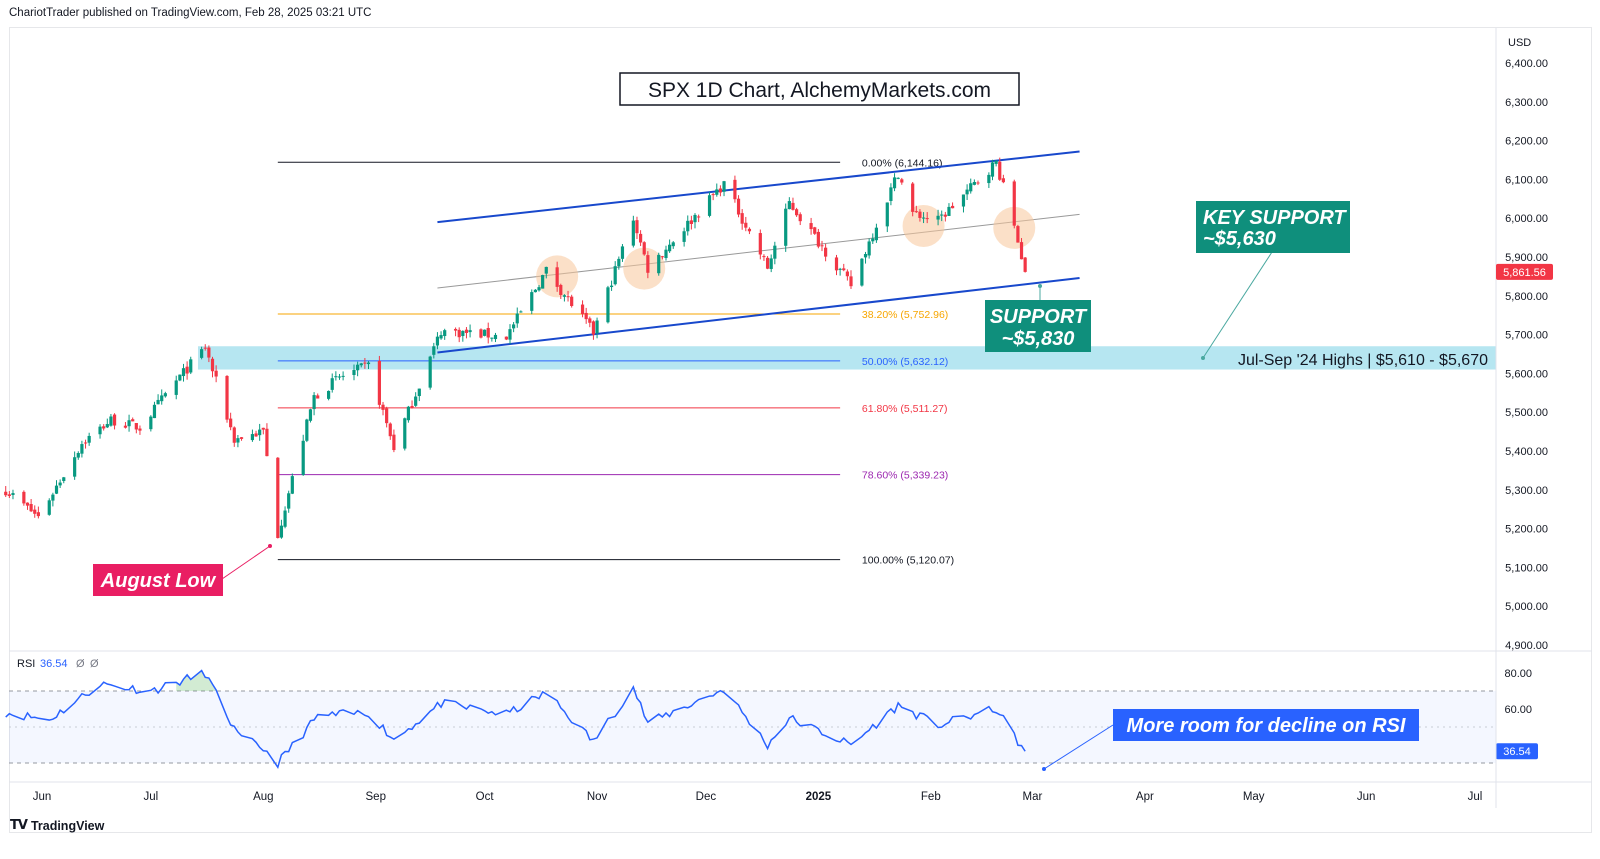 Image resolution: width=1600 pixels, height=859 pixels. Describe the element at coordinates (1526, 219) in the screenshot. I see `price-tick-4: 6,000.00` at that location.